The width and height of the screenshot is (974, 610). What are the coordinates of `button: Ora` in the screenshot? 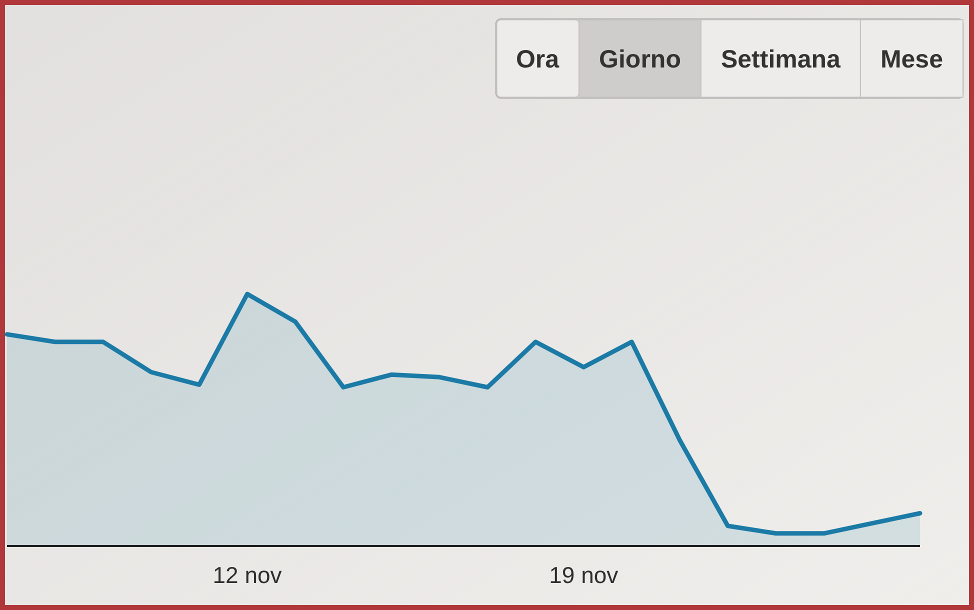 It's located at (538, 58).